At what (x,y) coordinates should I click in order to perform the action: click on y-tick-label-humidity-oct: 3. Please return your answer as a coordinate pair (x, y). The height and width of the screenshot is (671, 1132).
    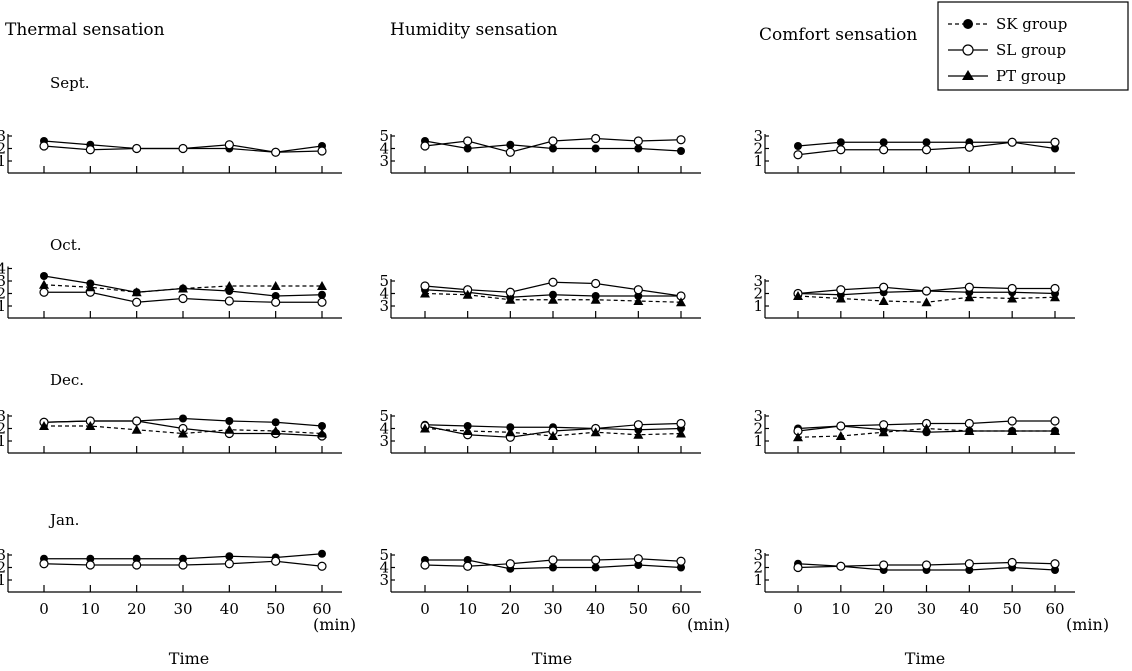
    Looking at the image, I should click on (384, 306).